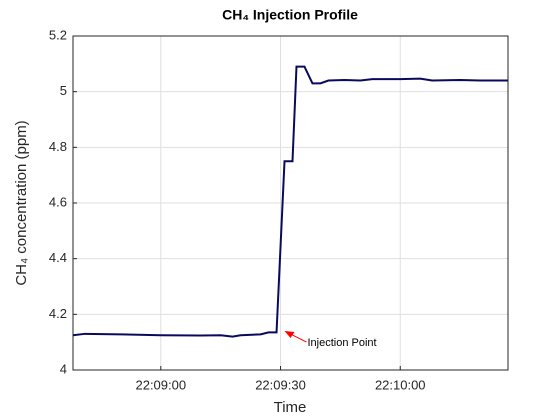 The image size is (560, 420). I want to click on x-tick-label: 22:09:00, so click(160, 384).